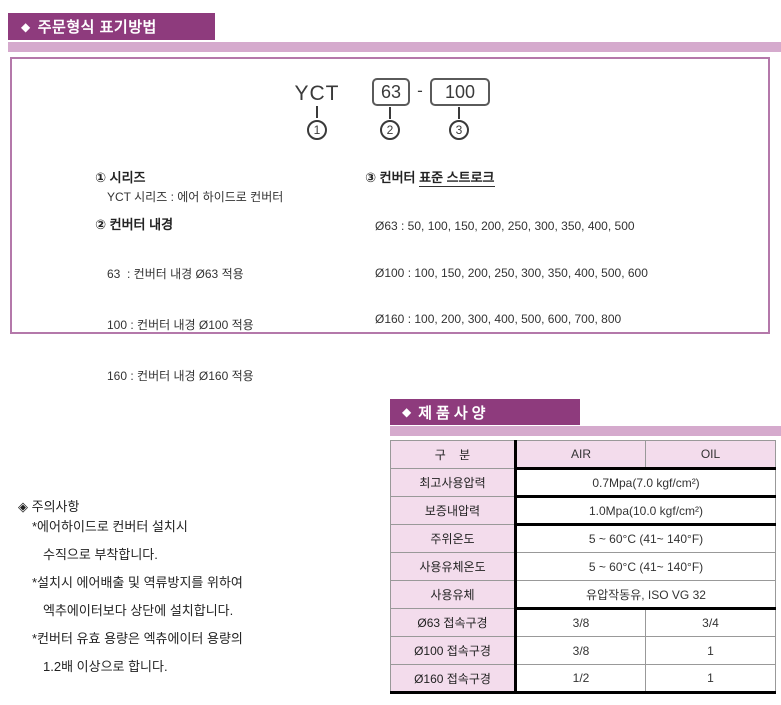 The width and height of the screenshot is (781, 705). I want to click on row-label: Ø63 접속구경, so click(453, 622).